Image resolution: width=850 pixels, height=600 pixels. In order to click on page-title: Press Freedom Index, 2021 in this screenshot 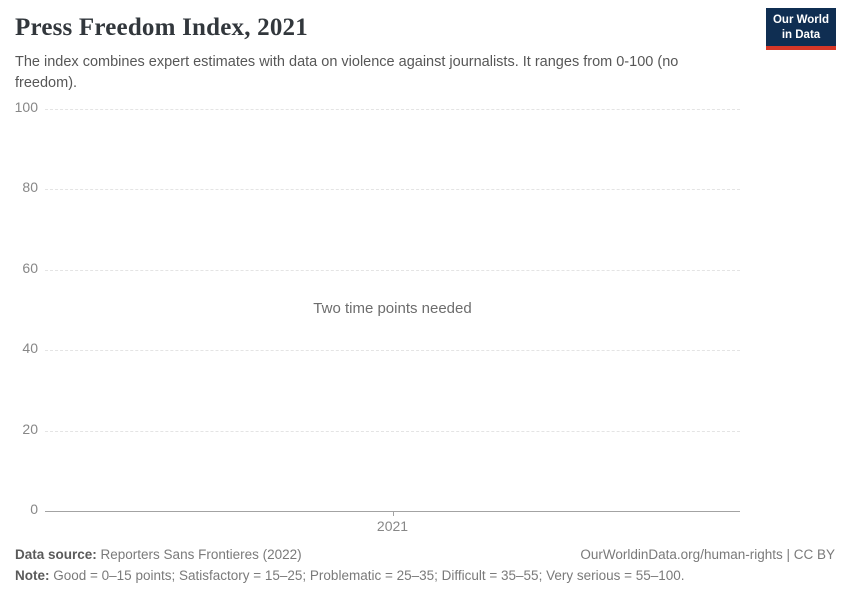, I will do `click(161, 27)`.